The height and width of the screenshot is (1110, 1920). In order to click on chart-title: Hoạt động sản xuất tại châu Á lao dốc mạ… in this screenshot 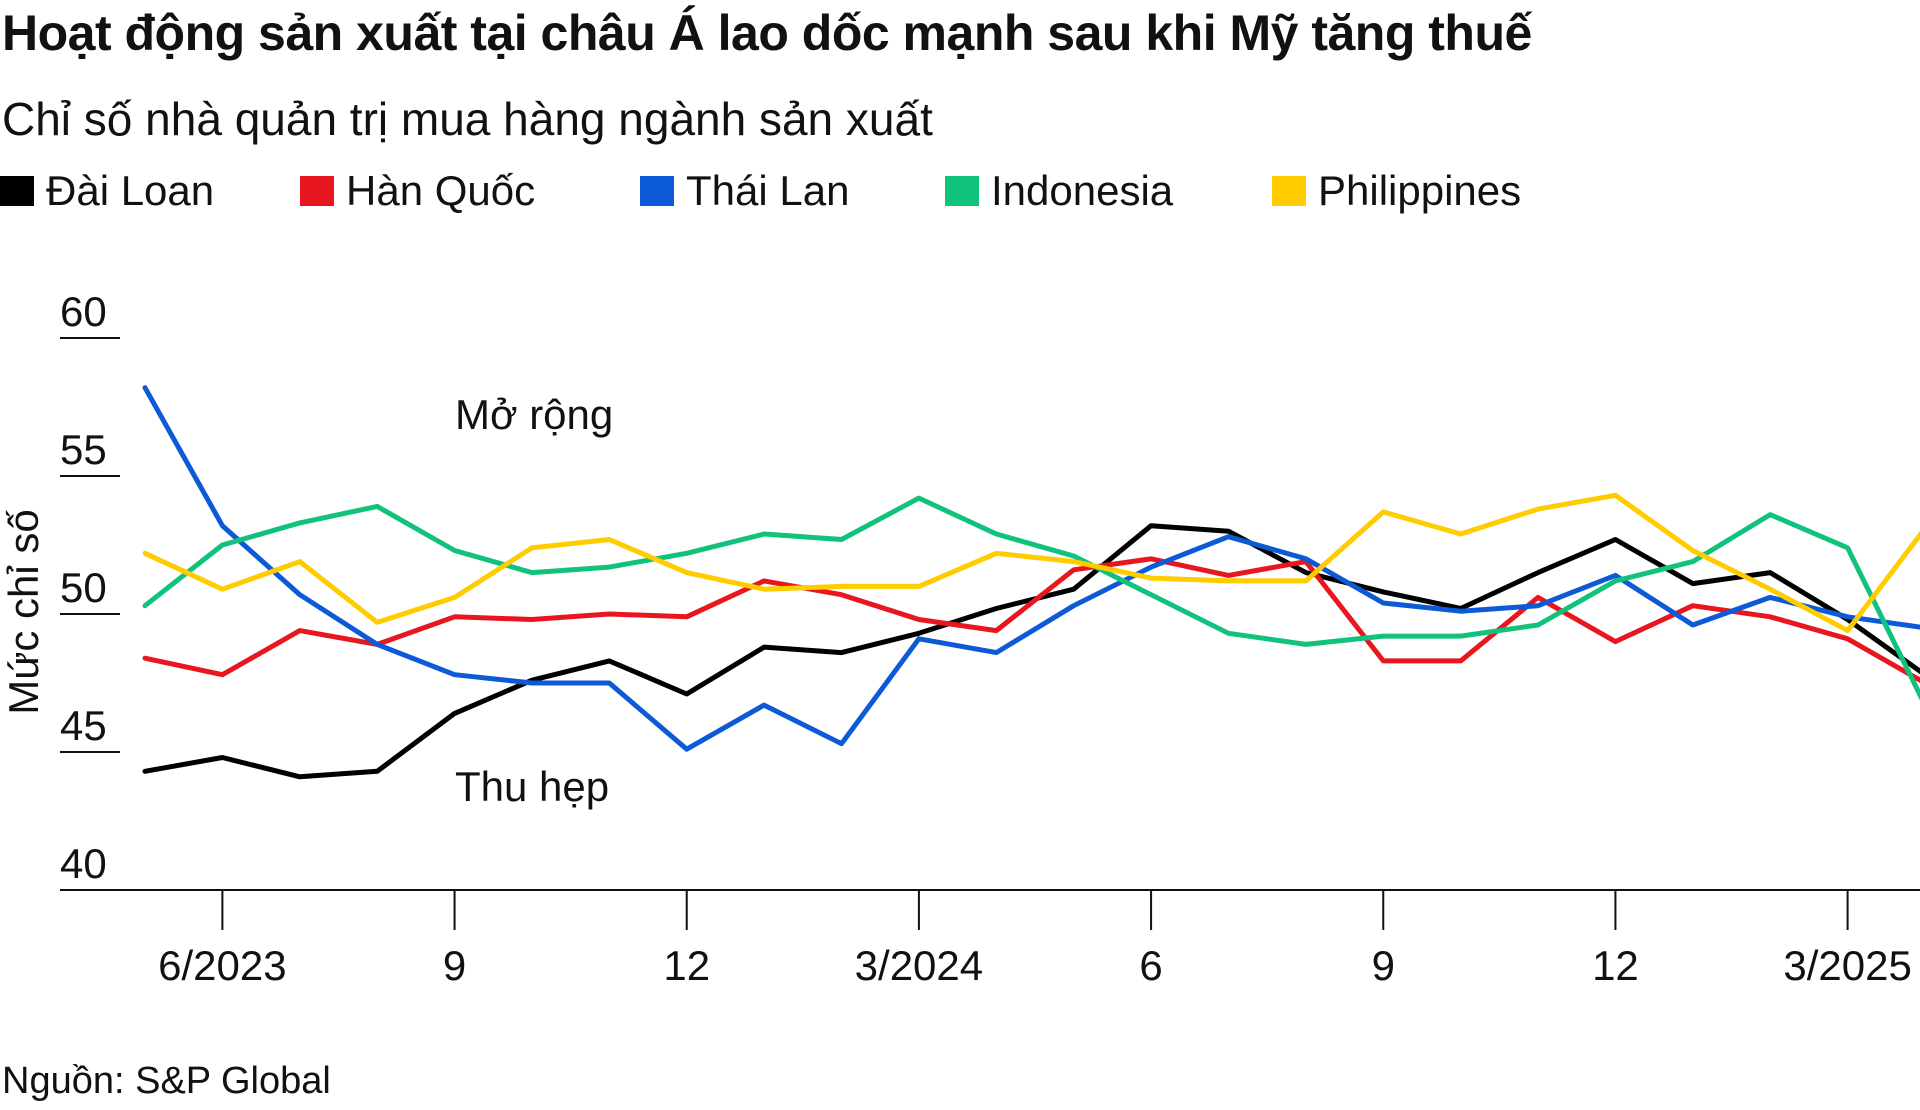, I will do `click(767, 33)`.